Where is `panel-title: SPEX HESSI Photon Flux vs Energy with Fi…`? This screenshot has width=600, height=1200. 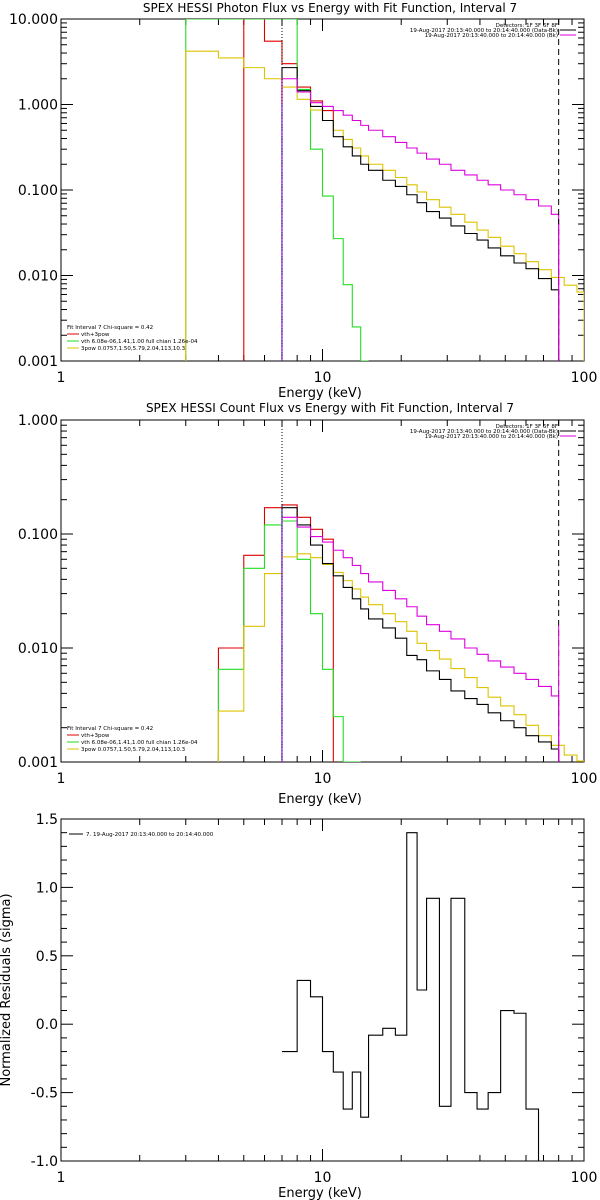 panel-title: SPEX HESSI Photon Flux vs Energy with Fi… is located at coordinates (330, 8).